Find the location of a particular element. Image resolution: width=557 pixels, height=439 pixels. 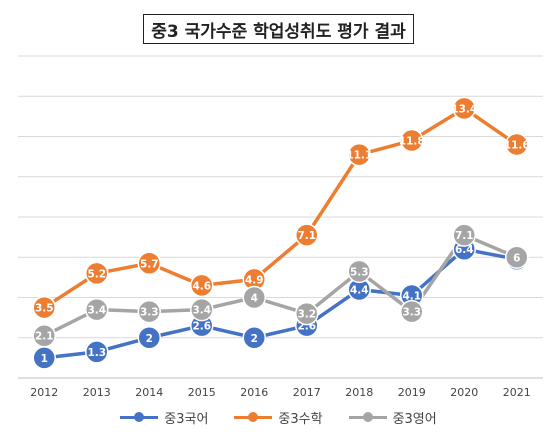

data-label: 11.1 is located at coordinates (359, 156).